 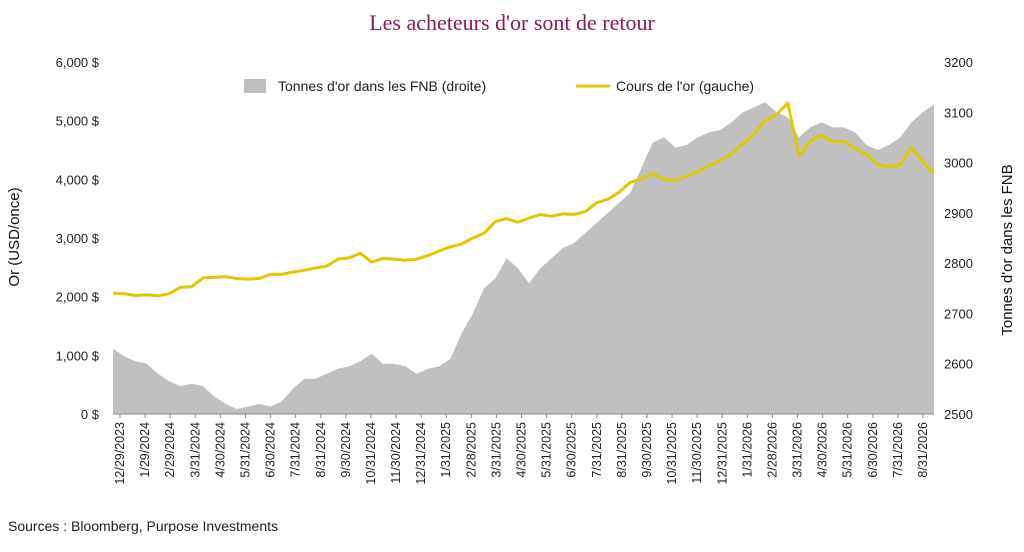 I want to click on x-tick-label: 6/30/2024, so click(x=271, y=450).